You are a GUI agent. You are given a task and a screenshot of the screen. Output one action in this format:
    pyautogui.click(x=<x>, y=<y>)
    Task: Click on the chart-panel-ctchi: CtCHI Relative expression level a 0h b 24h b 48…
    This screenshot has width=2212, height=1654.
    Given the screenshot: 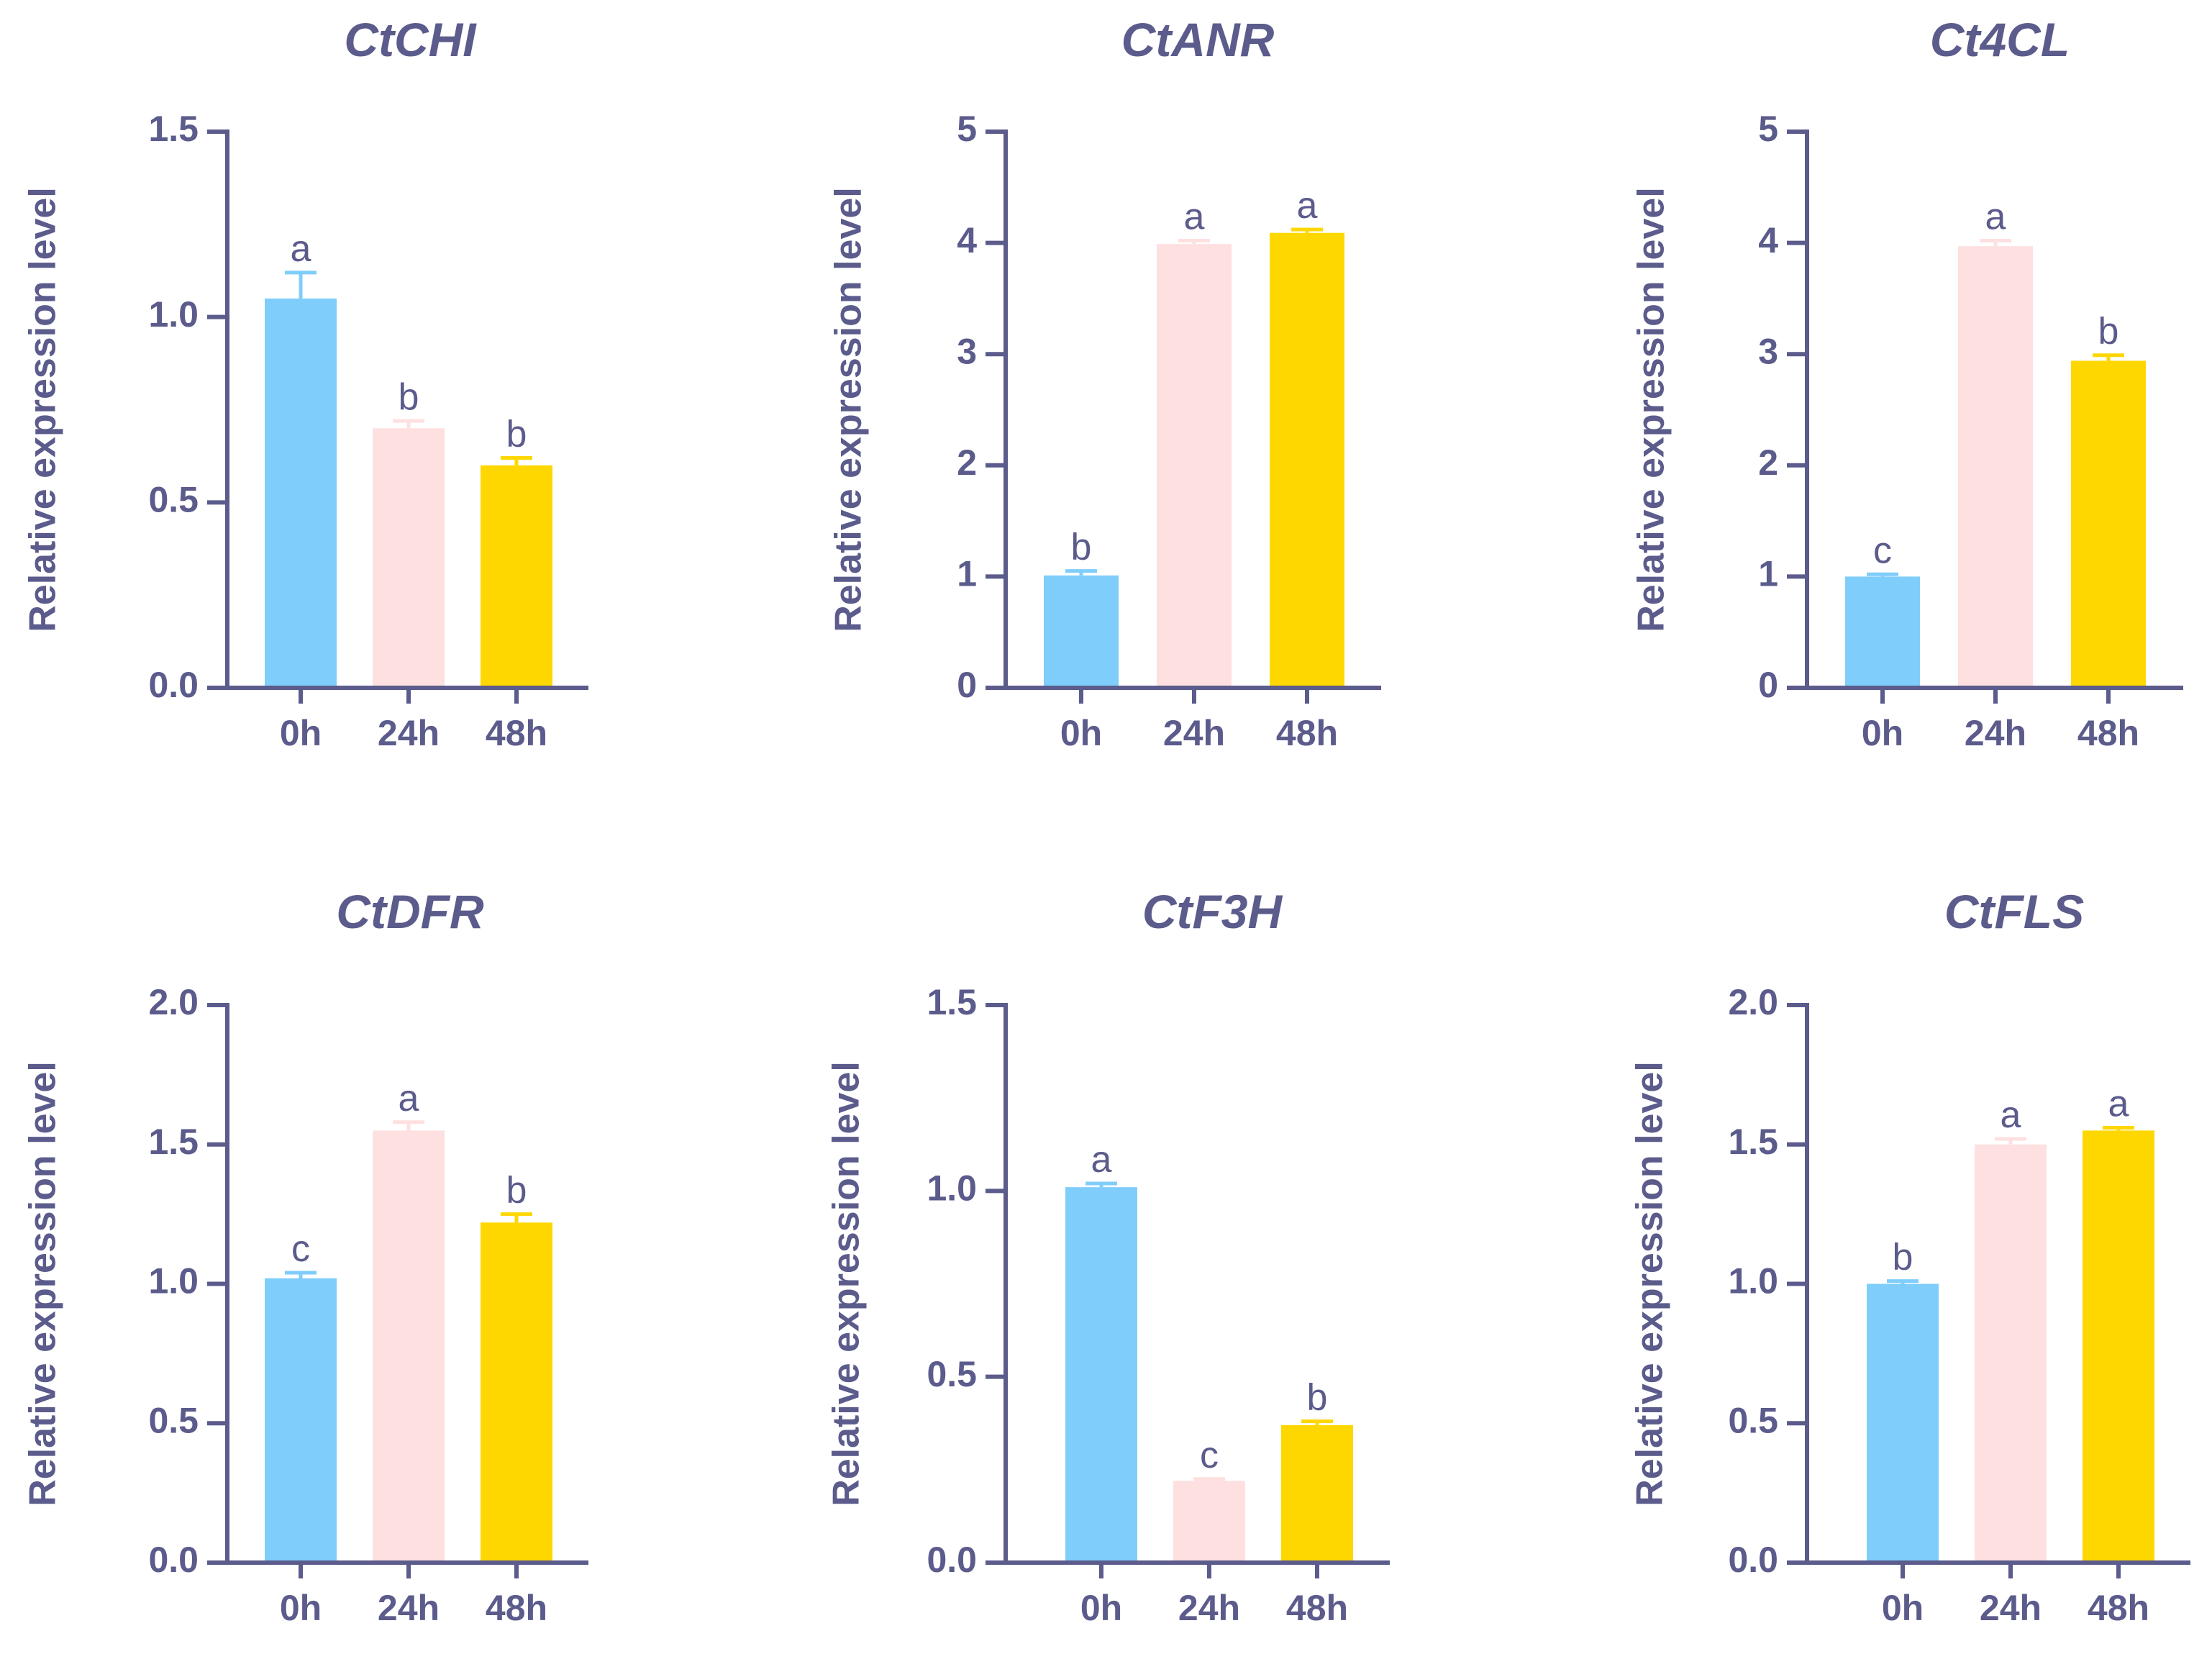 What is the action you would take?
    pyautogui.click(x=305, y=383)
    